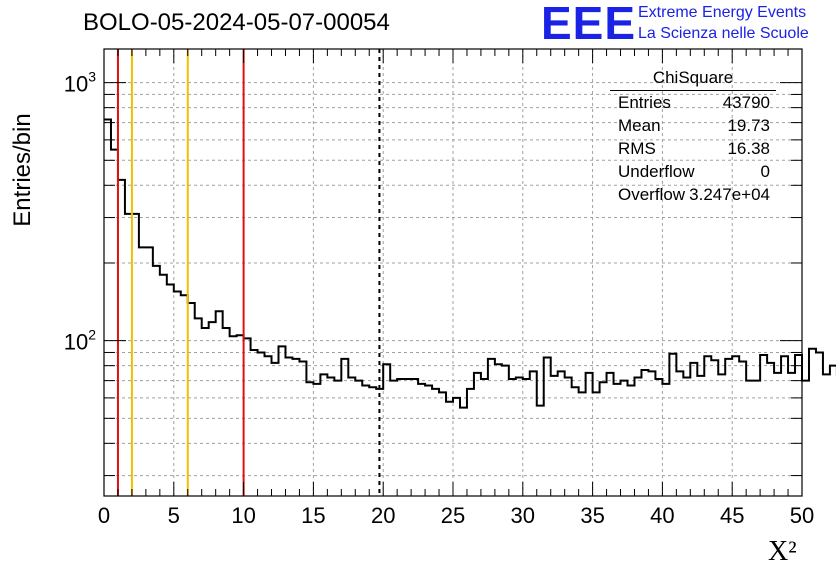 The width and height of the screenshot is (836, 572). Describe the element at coordinates (313, 515) in the screenshot. I see `x-tick-label: 15` at that location.